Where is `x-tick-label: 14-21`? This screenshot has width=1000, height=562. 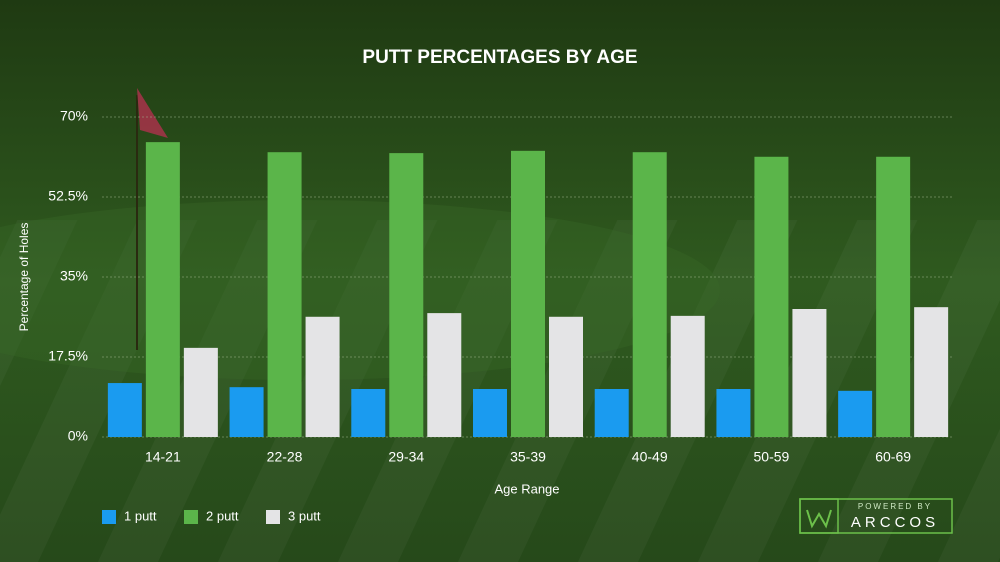 x-tick-label: 14-21 is located at coordinates (163, 457).